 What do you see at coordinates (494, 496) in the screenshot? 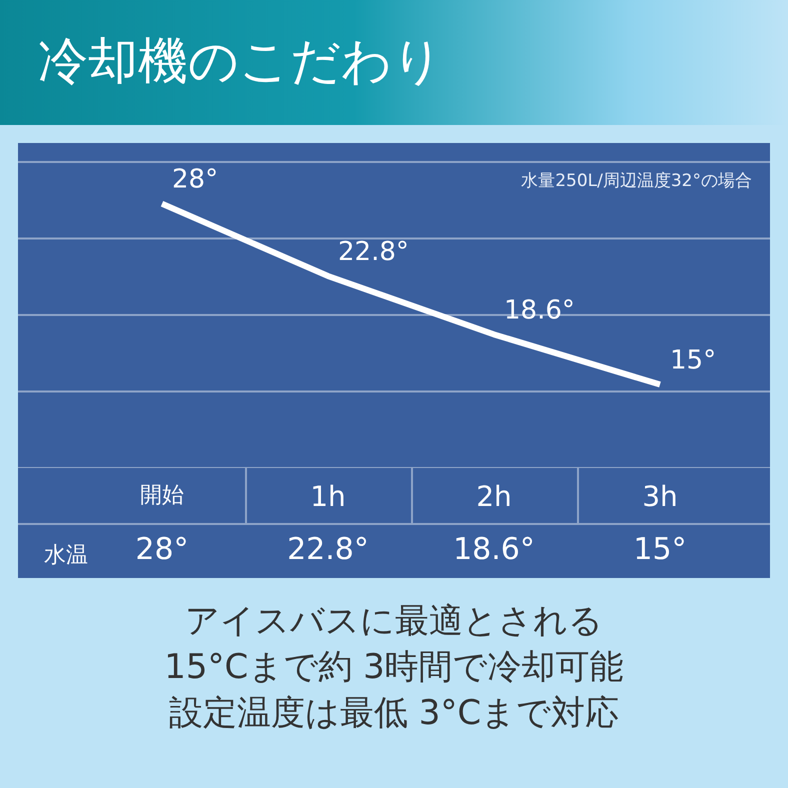
I see `x-tick-label: 2h` at bounding box center [494, 496].